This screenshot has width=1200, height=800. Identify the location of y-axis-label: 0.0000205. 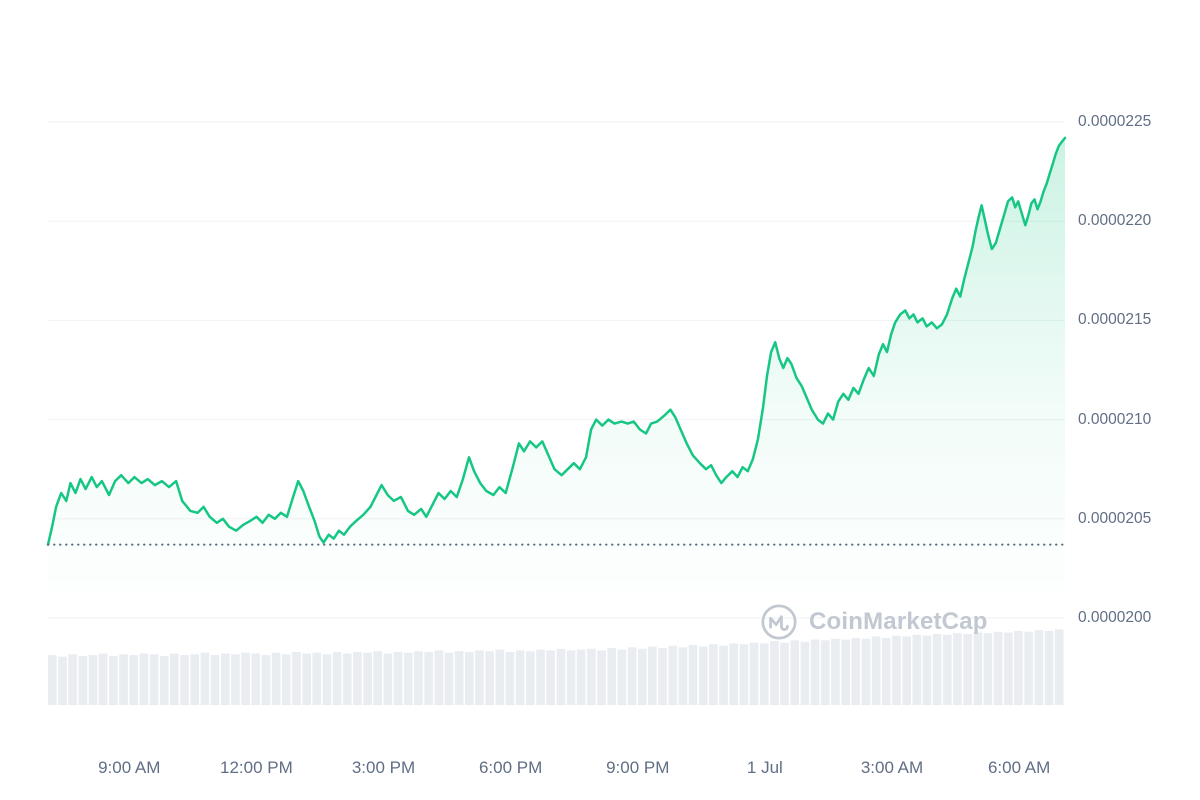
(1115, 518).